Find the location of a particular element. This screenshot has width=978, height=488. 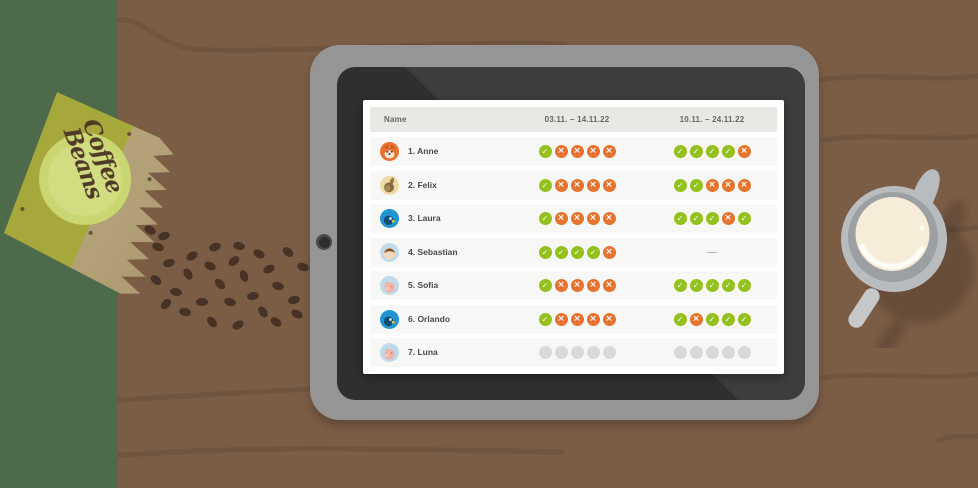

table-row: 1. Anne ✓ × × × × ✓ ✓ ✓ ✓ × is located at coordinates (573, 151).